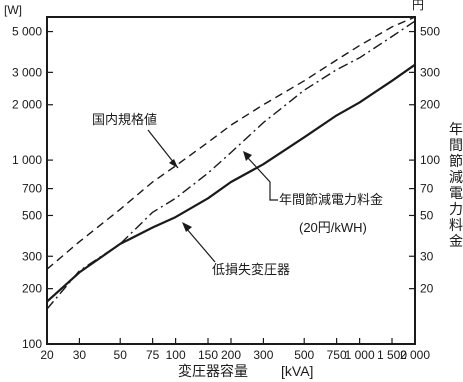 Image resolution: width=463 pixels, height=382 pixels. I want to click on y-right-title: 年間節減電力料金, so click(456, 185).